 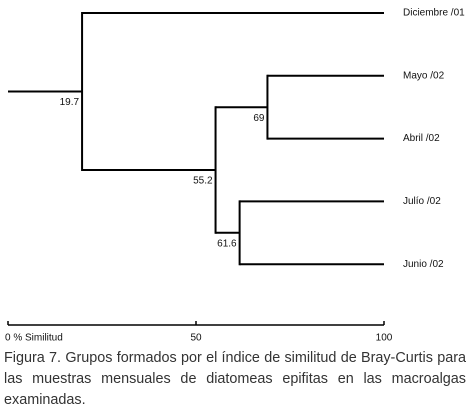 I want to click on leaf-label: Mayo /02, so click(x=424, y=75).